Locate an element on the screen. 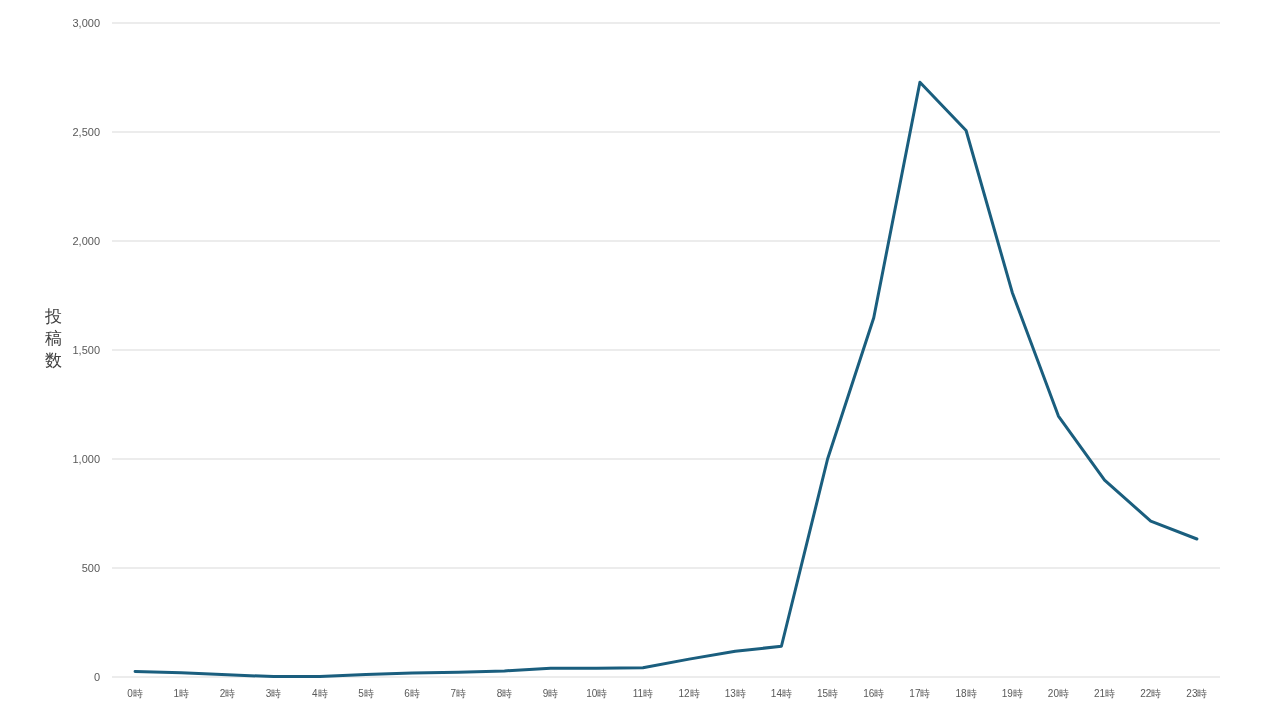  y-tick-label: 2,500 is located at coordinates (86, 132).